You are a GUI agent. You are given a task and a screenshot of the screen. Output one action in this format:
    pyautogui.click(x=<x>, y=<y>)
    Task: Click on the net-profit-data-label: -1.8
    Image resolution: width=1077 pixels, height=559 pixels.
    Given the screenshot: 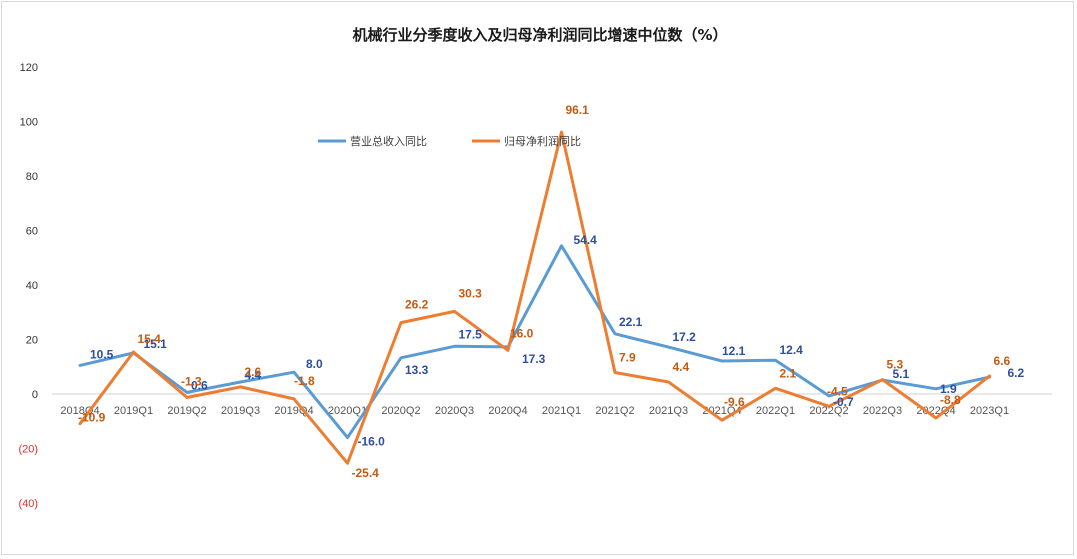 What is the action you would take?
    pyautogui.click(x=304, y=381)
    